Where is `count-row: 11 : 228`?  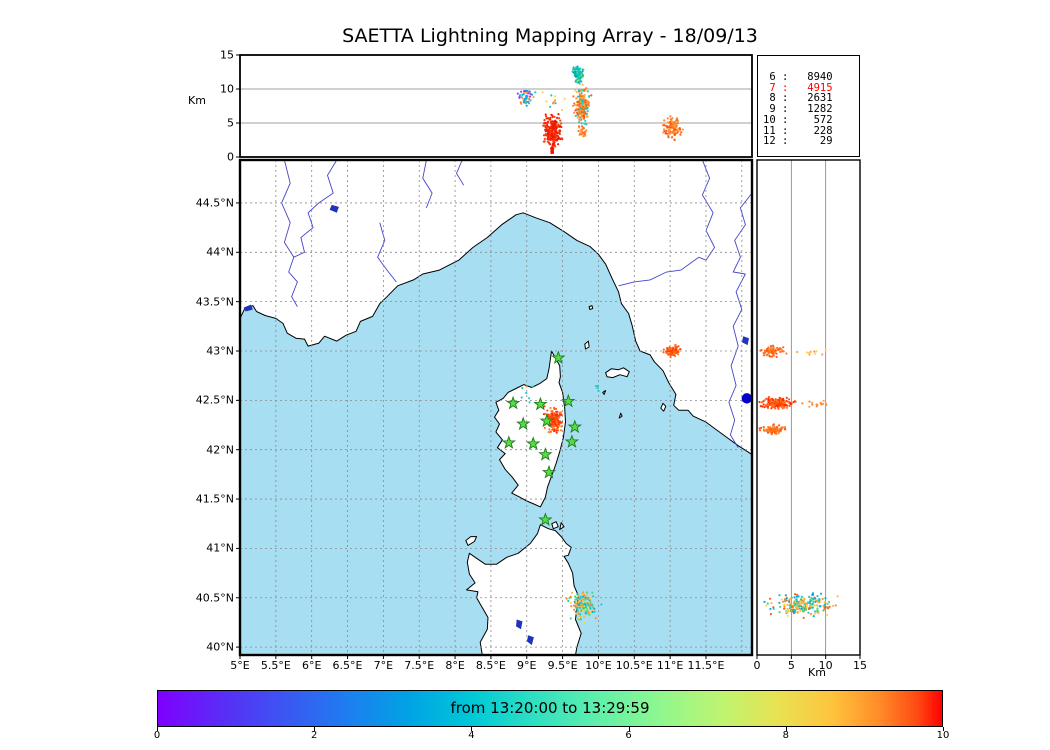
count-row: 11 : 228 is located at coordinates (798, 130).